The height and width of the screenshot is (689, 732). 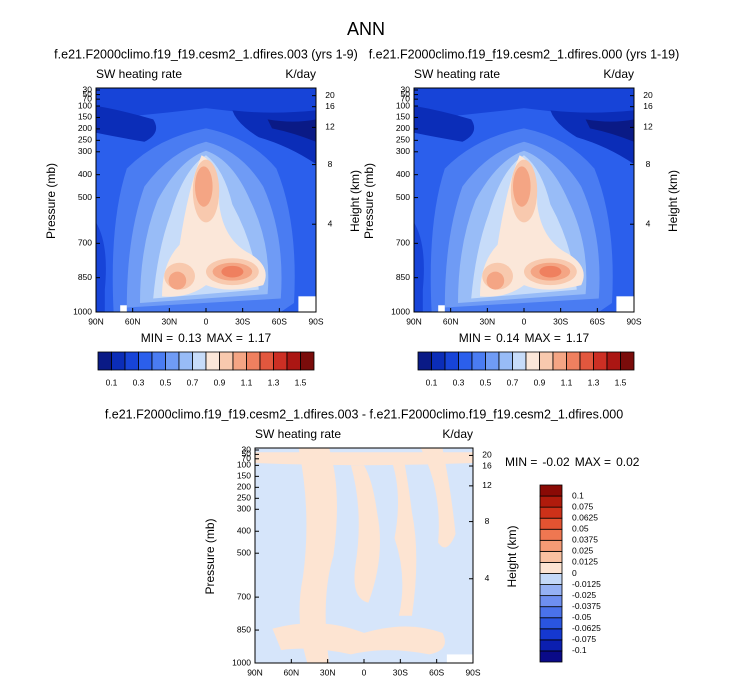 What do you see at coordinates (255, 672) in the screenshot?
I see `x-tick-label: 90N` at bounding box center [255, 672].